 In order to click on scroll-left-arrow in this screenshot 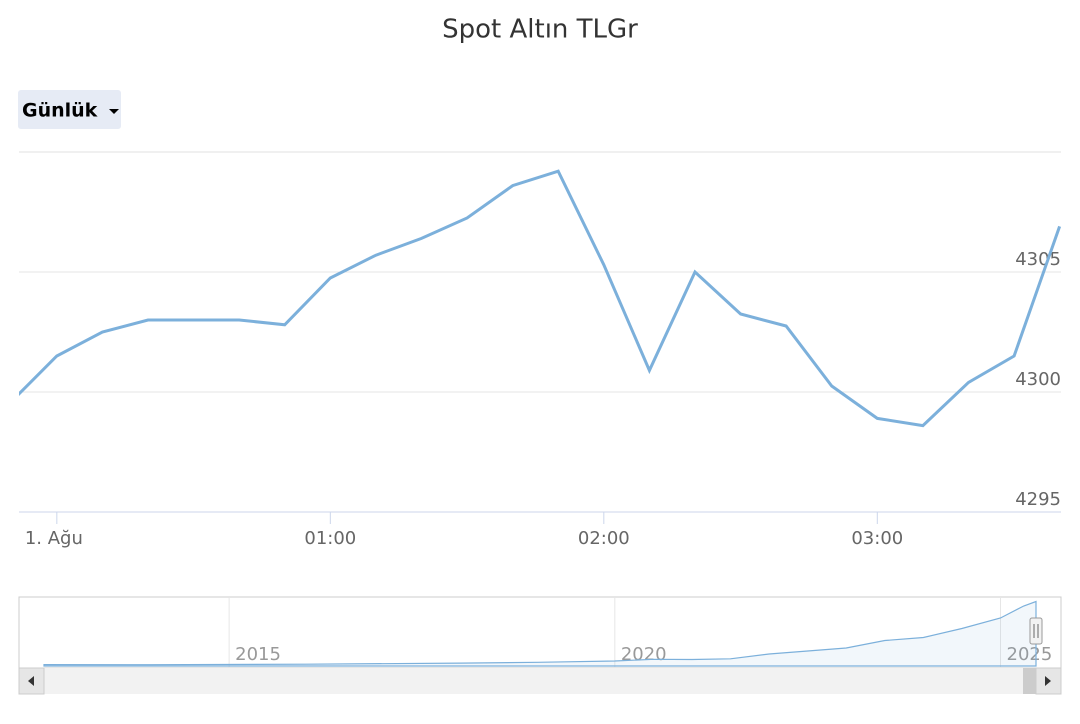, I will do `click(31, 681)`.